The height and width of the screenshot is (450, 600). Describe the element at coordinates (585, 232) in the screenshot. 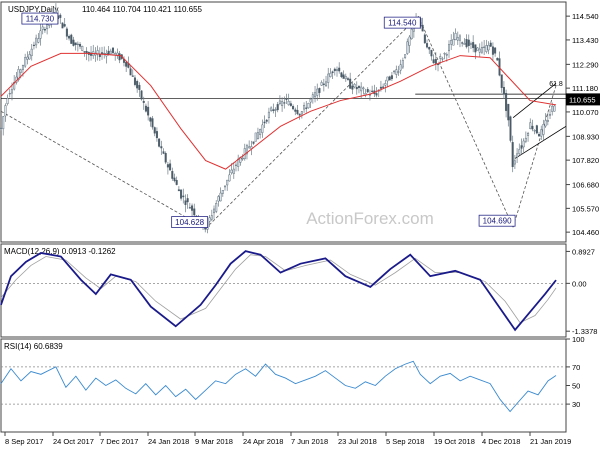

I see `price-ytick-label: 104.460` at that location.